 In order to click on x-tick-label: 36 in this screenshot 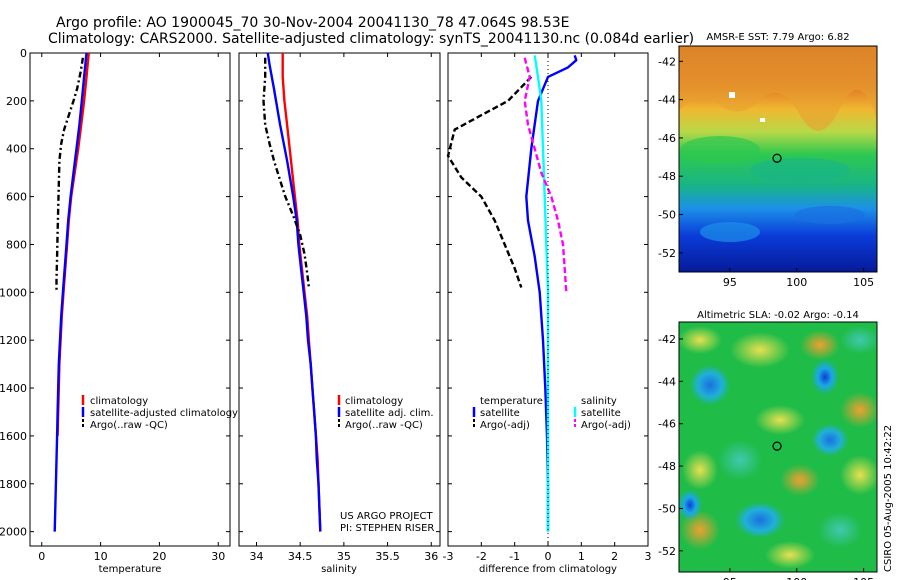, I will do `click(431, 556)`.